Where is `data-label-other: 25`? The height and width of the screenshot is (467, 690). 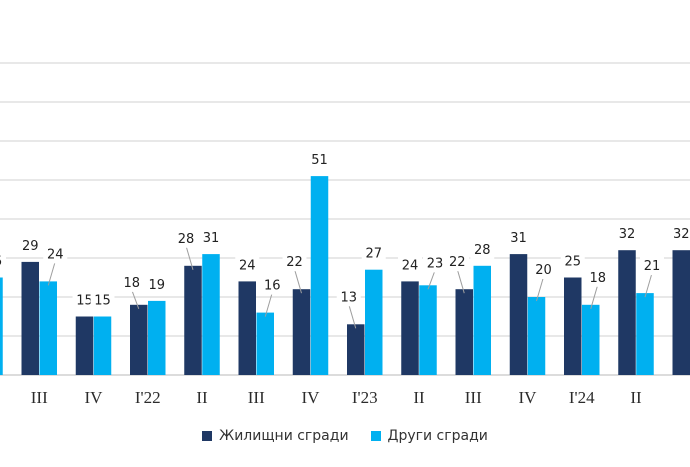 data-label-other: 25 is located at coordinates (1, 262).